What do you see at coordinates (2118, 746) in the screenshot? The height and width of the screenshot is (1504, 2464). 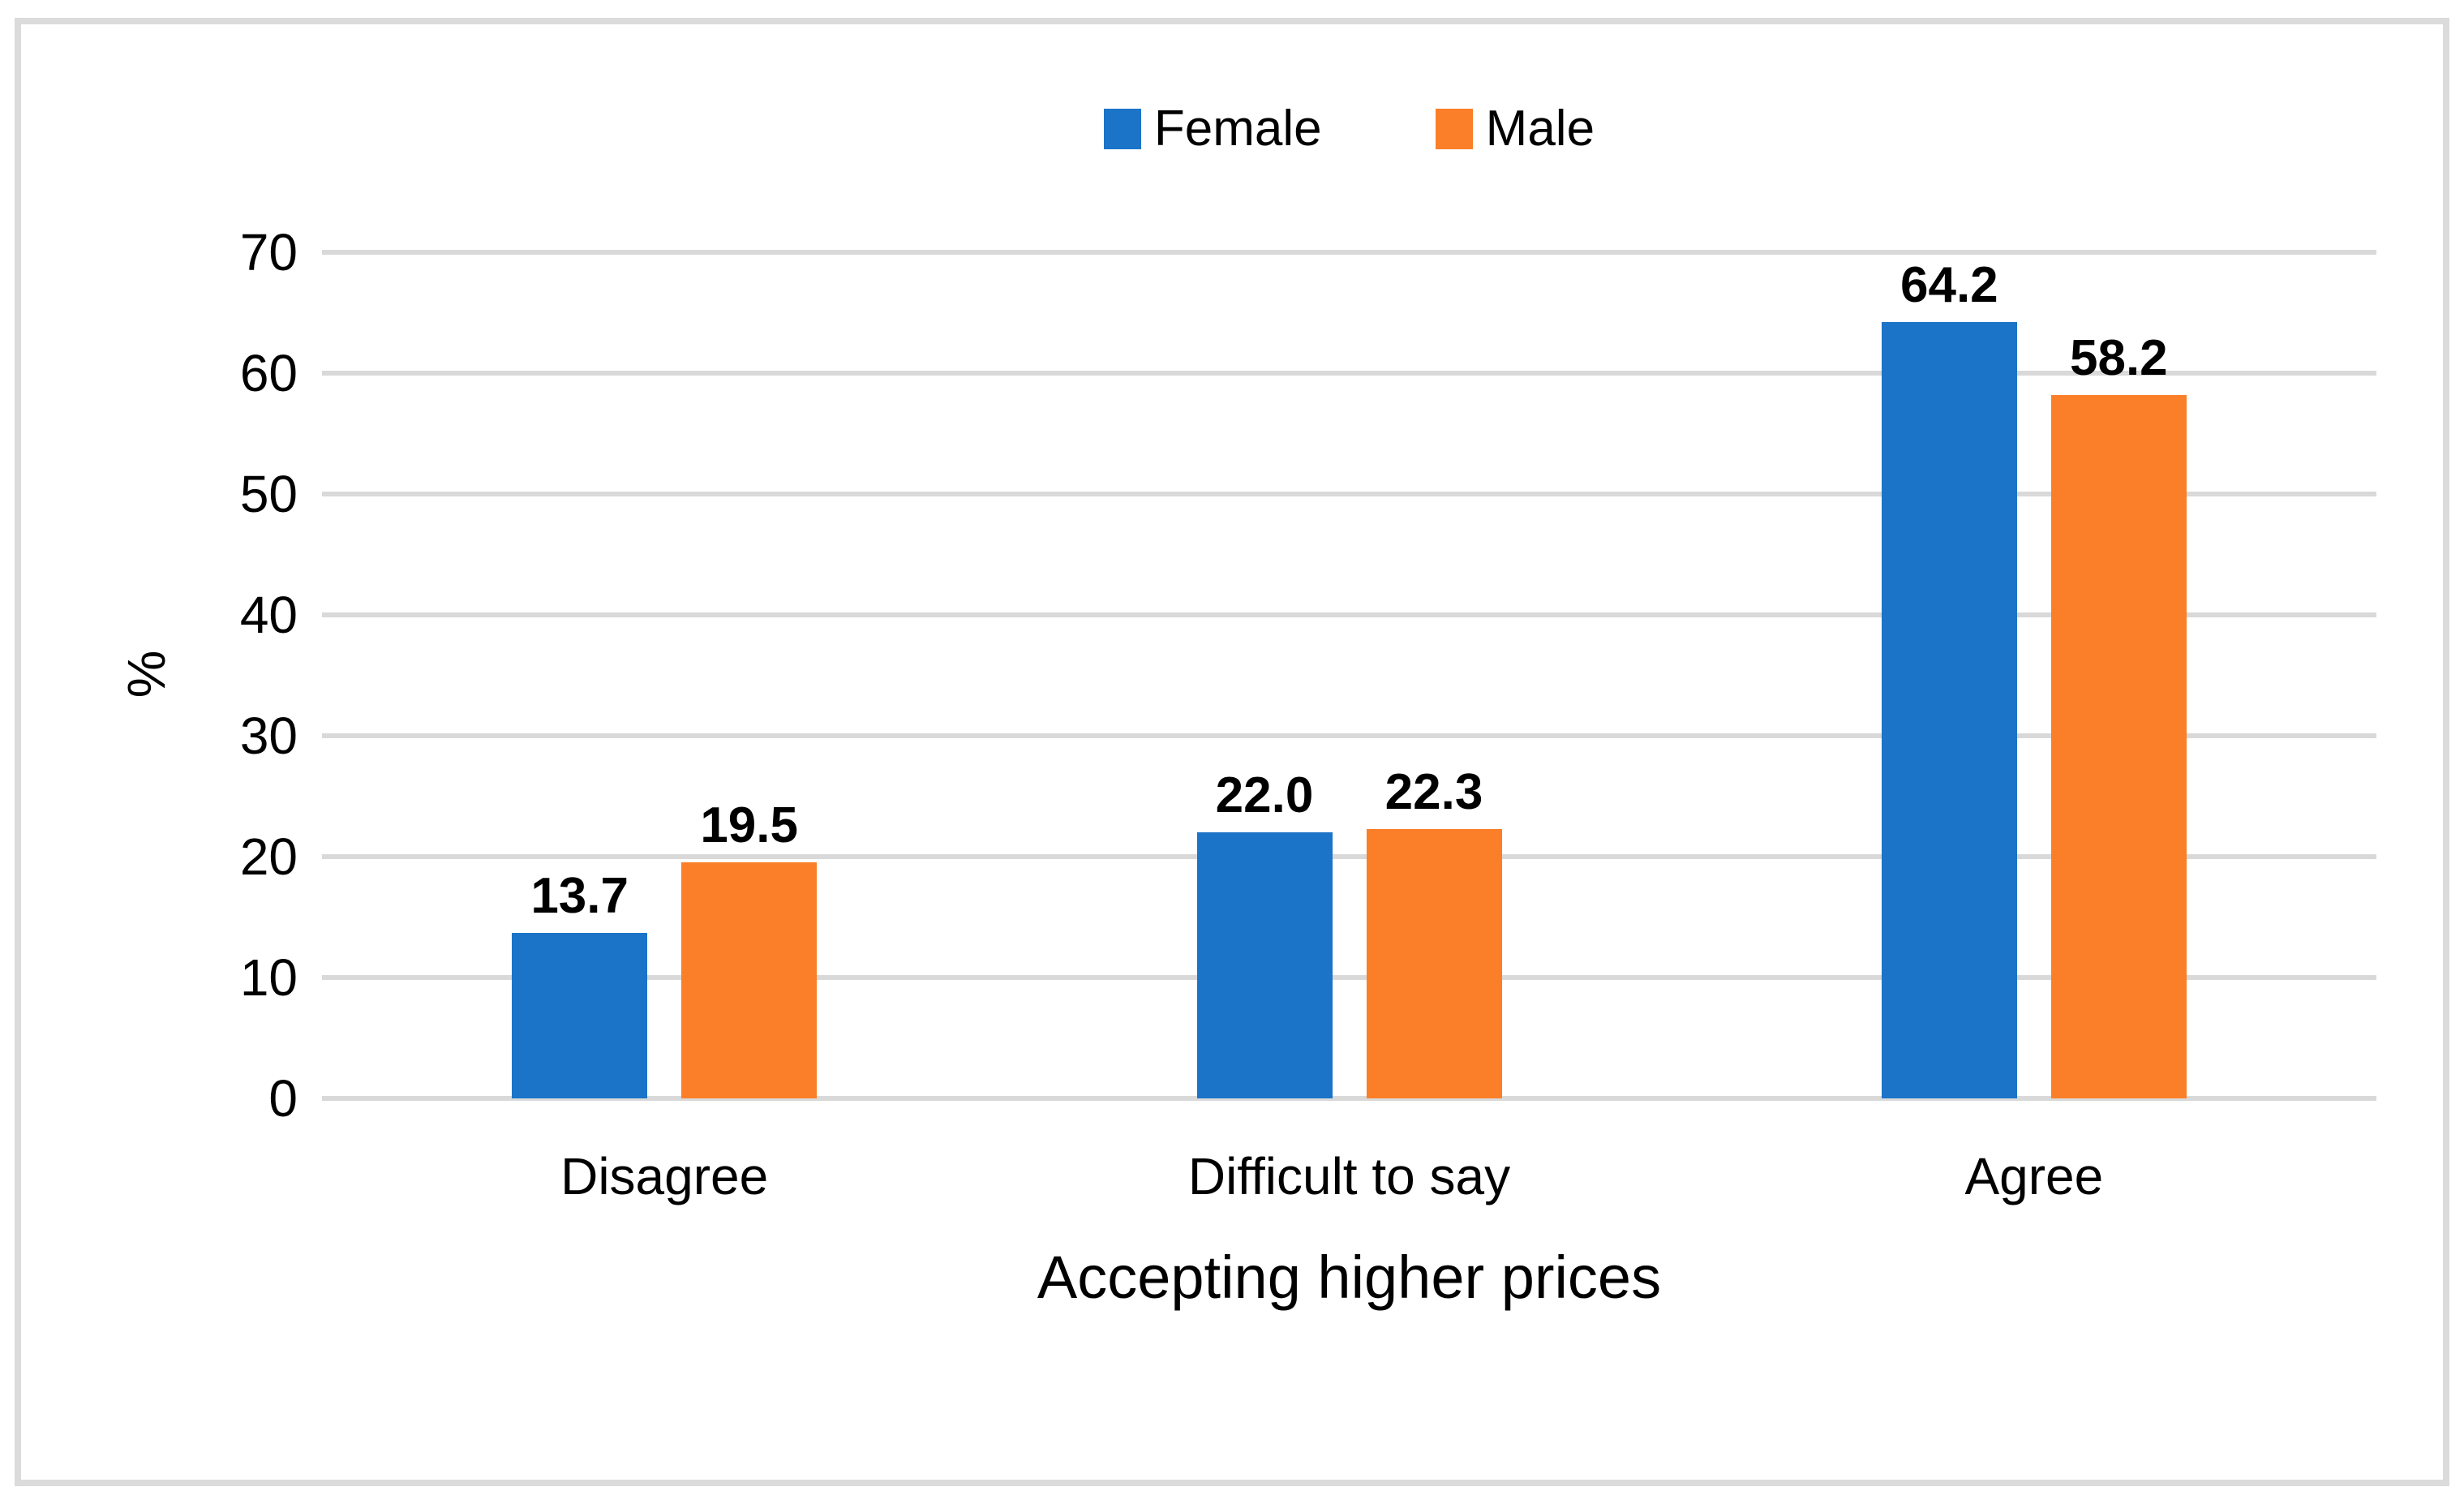 I see `bar-male-agree` at bounding box center [2118, 746].